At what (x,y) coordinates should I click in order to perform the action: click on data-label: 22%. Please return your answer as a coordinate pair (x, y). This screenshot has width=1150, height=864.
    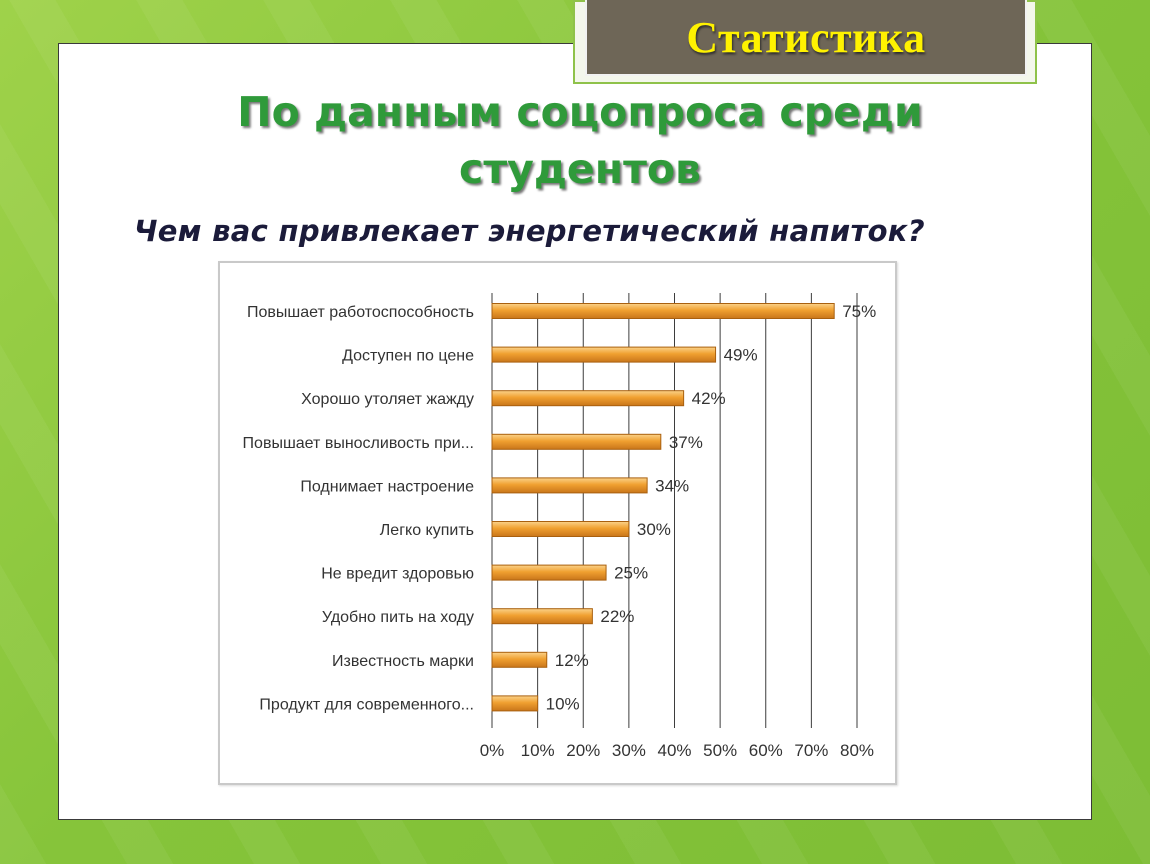
    Looking at the image, I should click on (617, 616).